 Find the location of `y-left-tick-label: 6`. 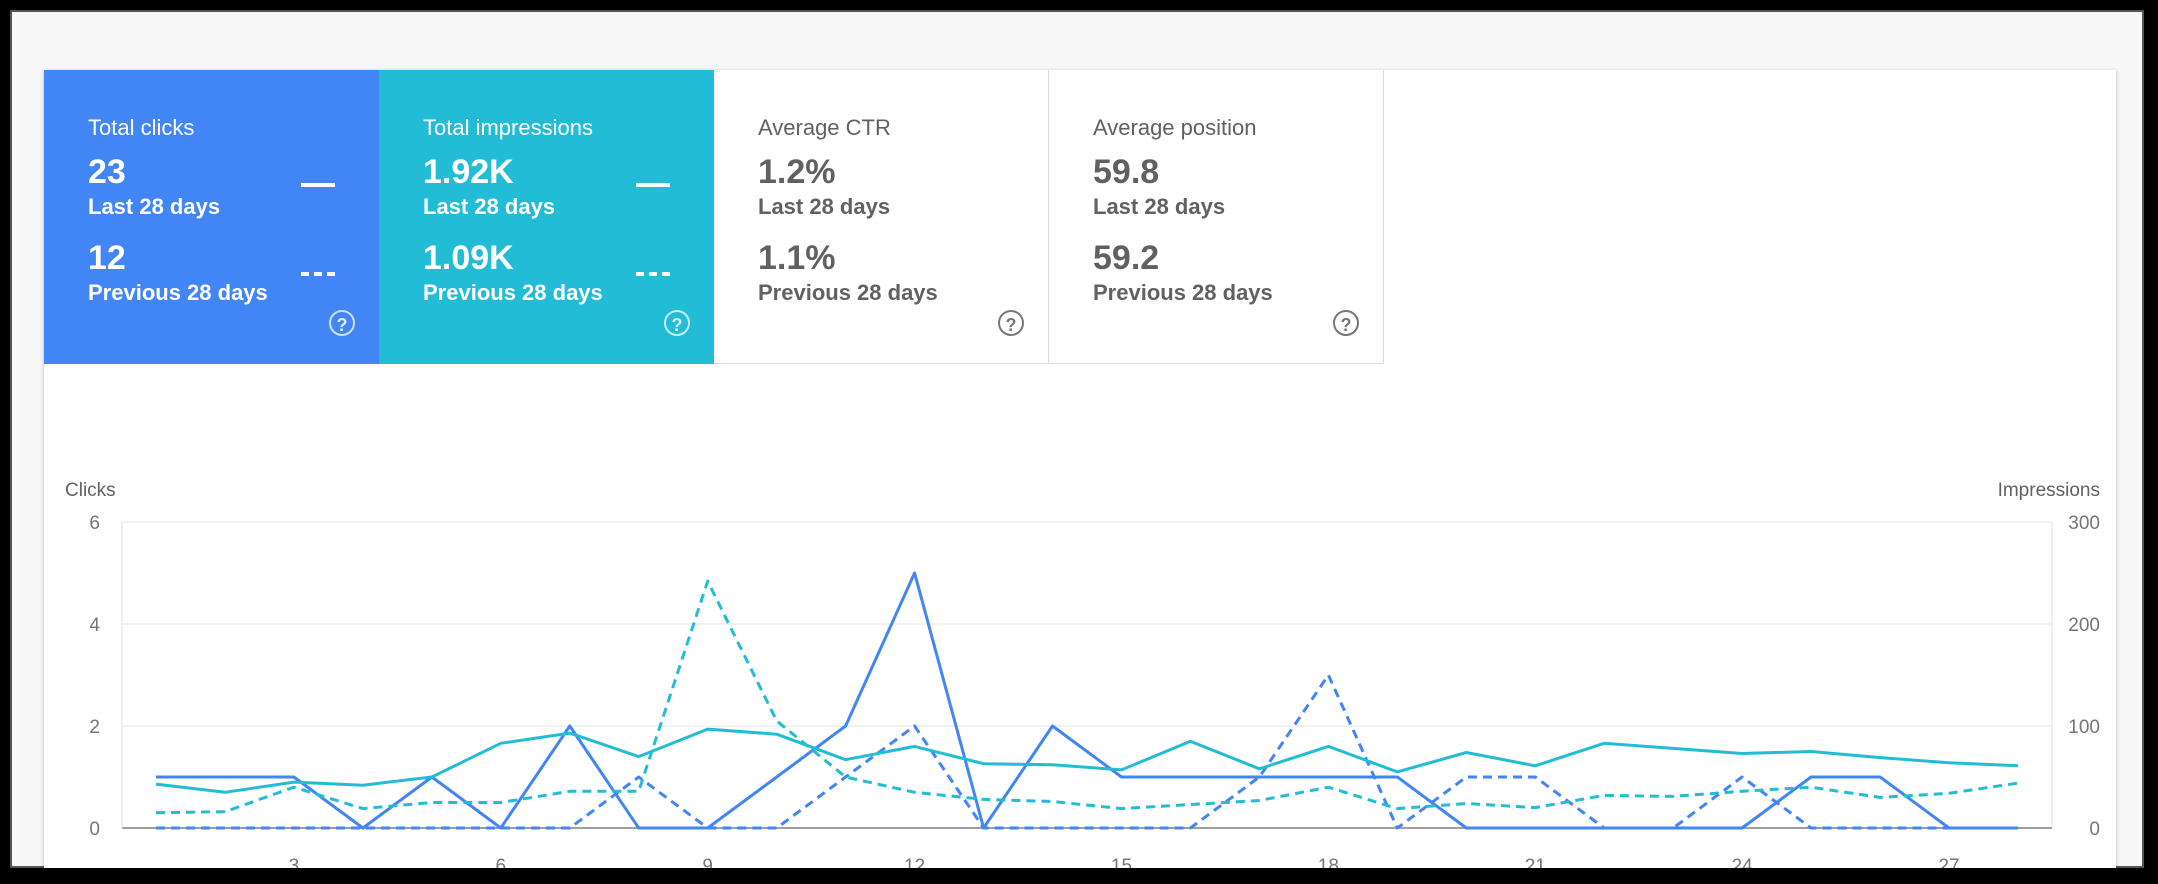

y-left-tick-label: 6 is located at coordinates (94, 523).